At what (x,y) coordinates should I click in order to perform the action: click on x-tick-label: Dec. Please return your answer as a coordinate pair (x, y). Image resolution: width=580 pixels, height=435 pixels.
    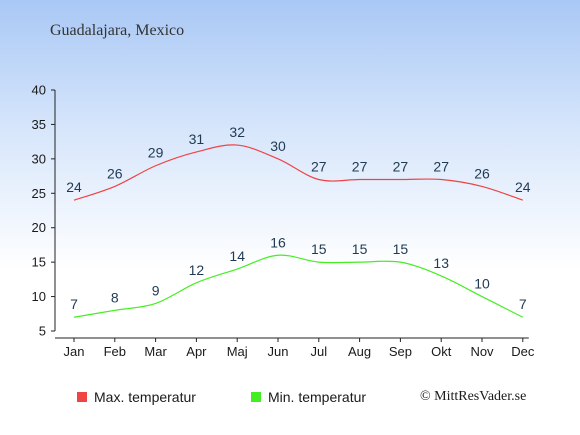
    Looking at the image, I should click on (523, 351).